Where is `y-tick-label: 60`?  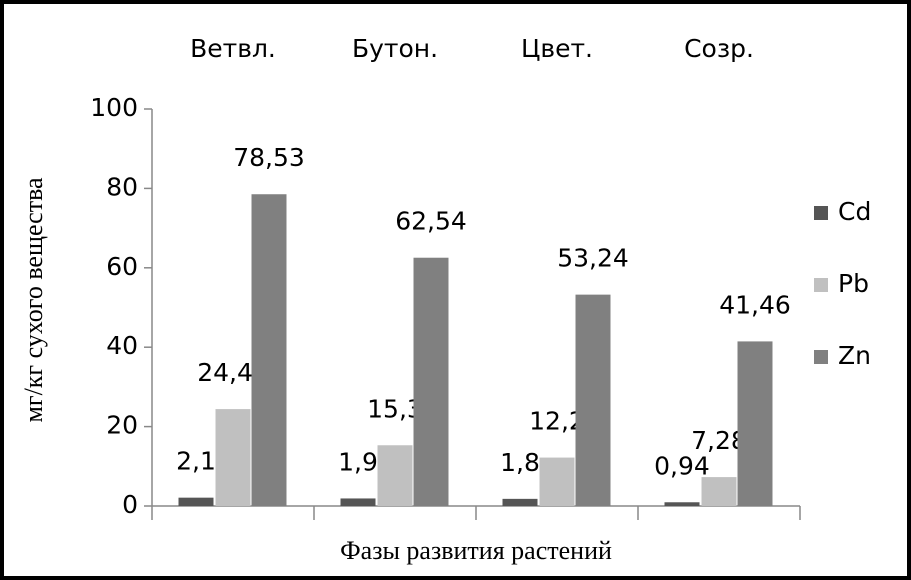 y-tick-label: 60 is located at coordinates (122, 266).